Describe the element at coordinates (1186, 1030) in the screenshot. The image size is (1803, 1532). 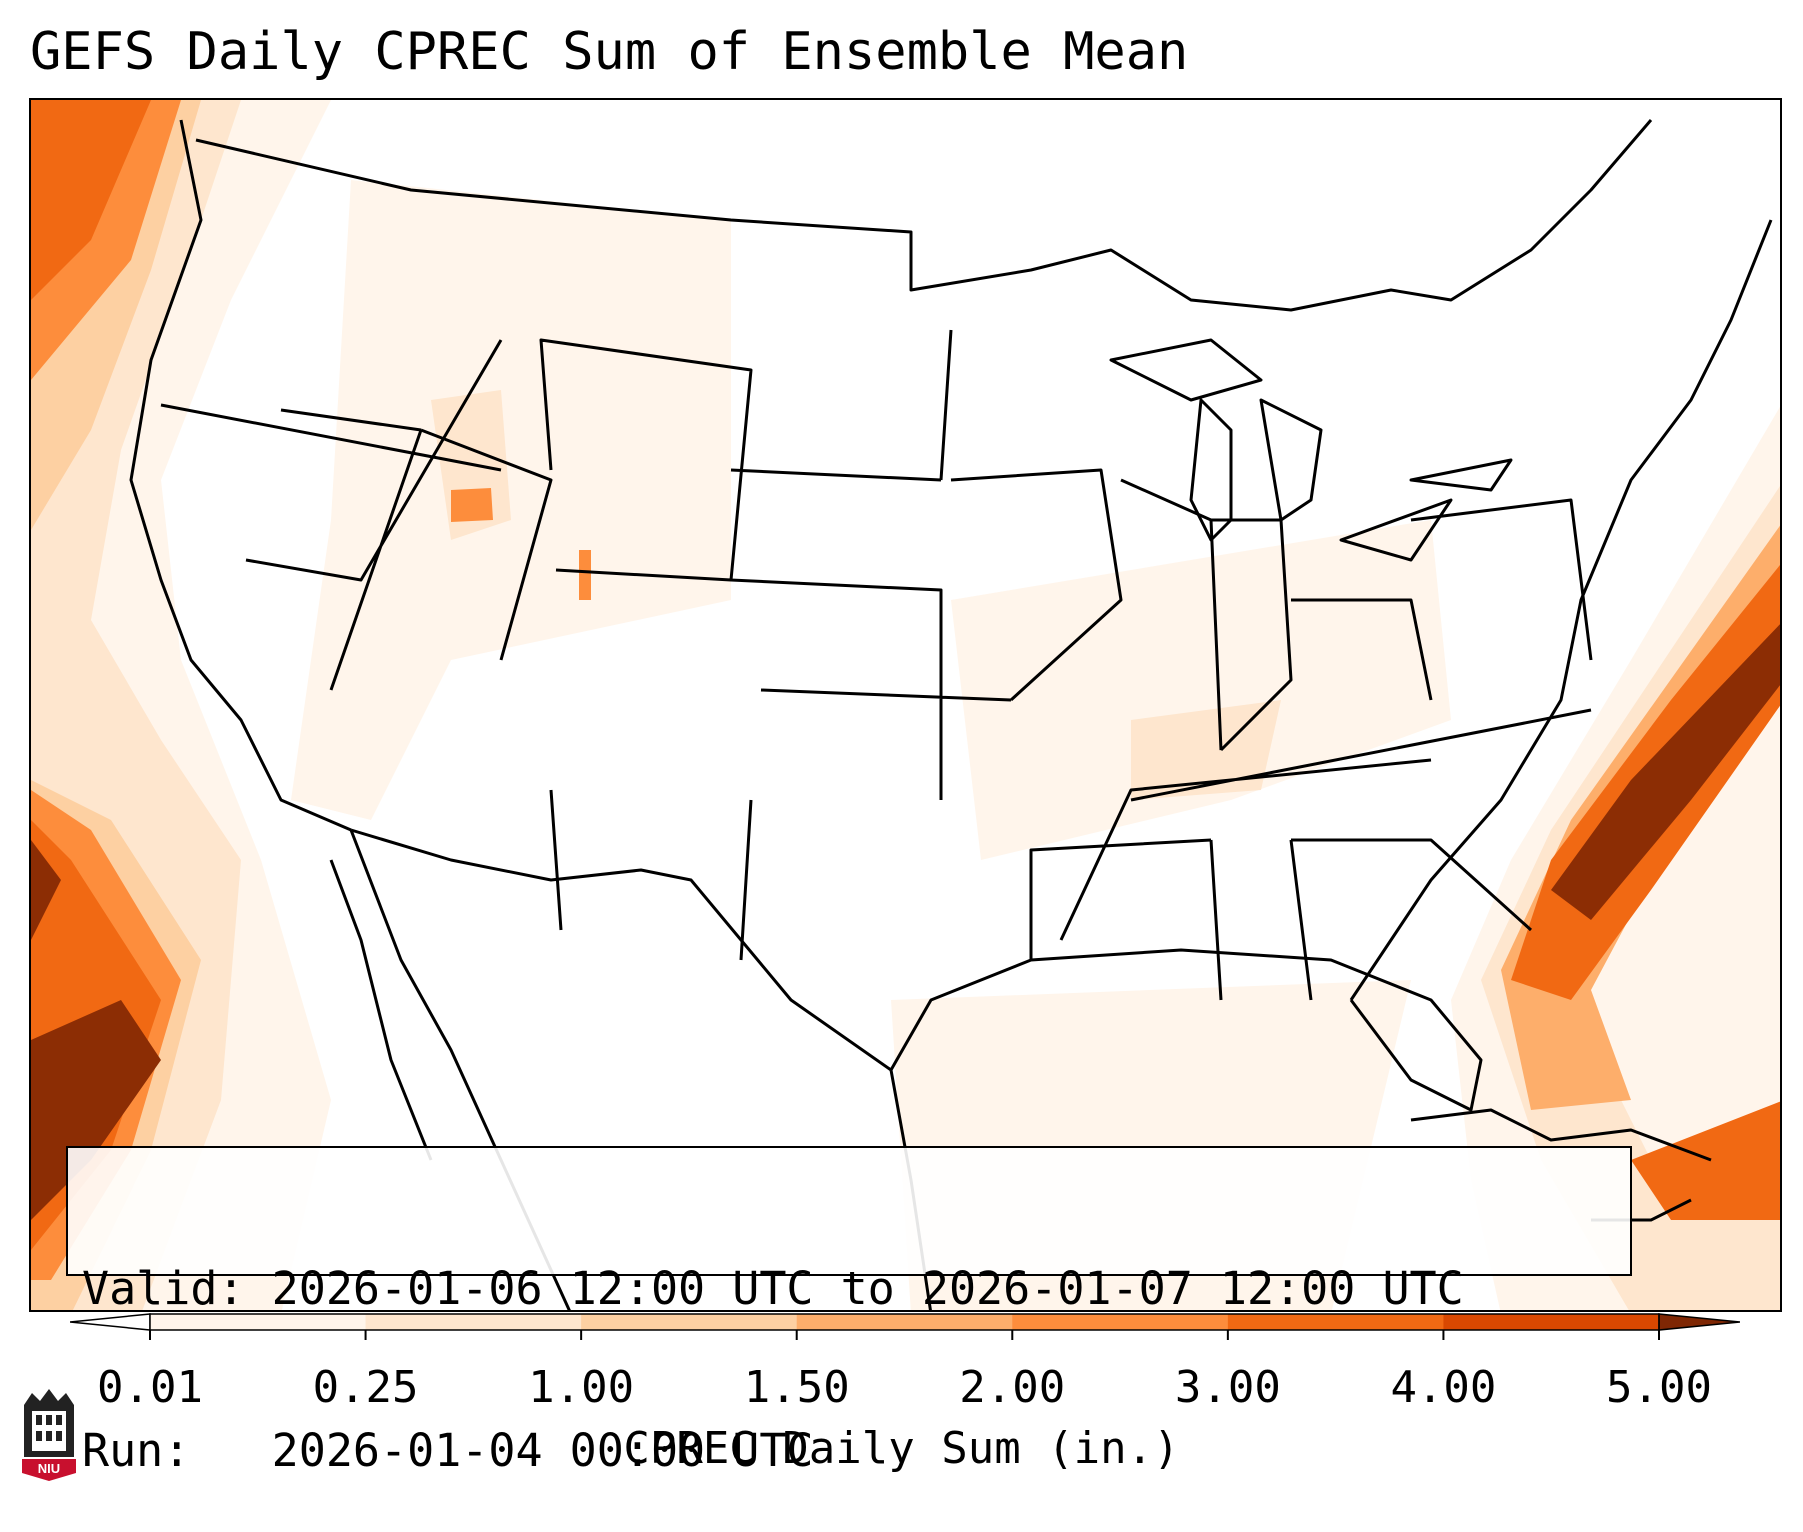
I see `gulf-coast` at that location.